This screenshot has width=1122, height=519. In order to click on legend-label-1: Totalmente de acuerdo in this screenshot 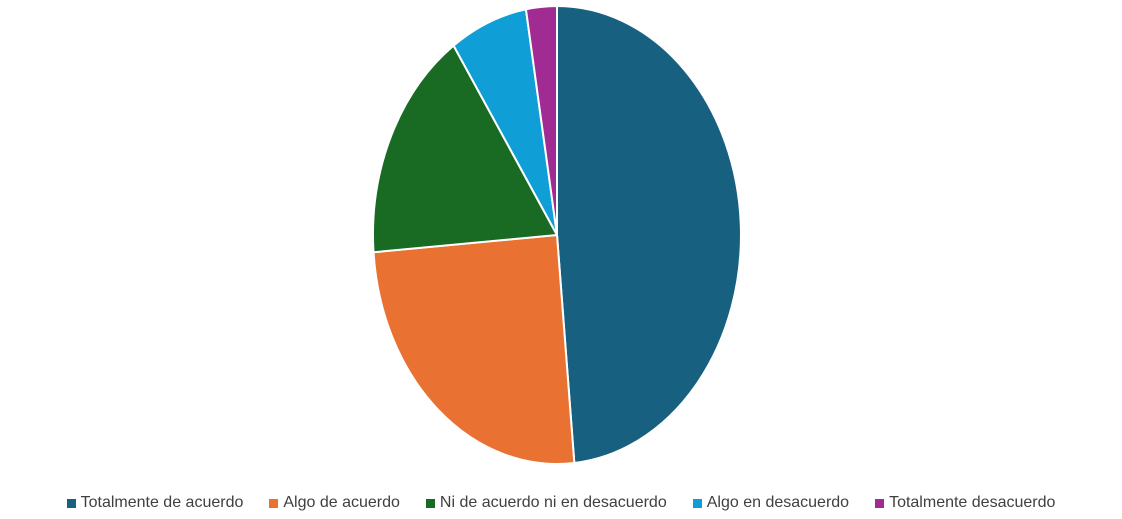, I will do `click(162, 502)`.